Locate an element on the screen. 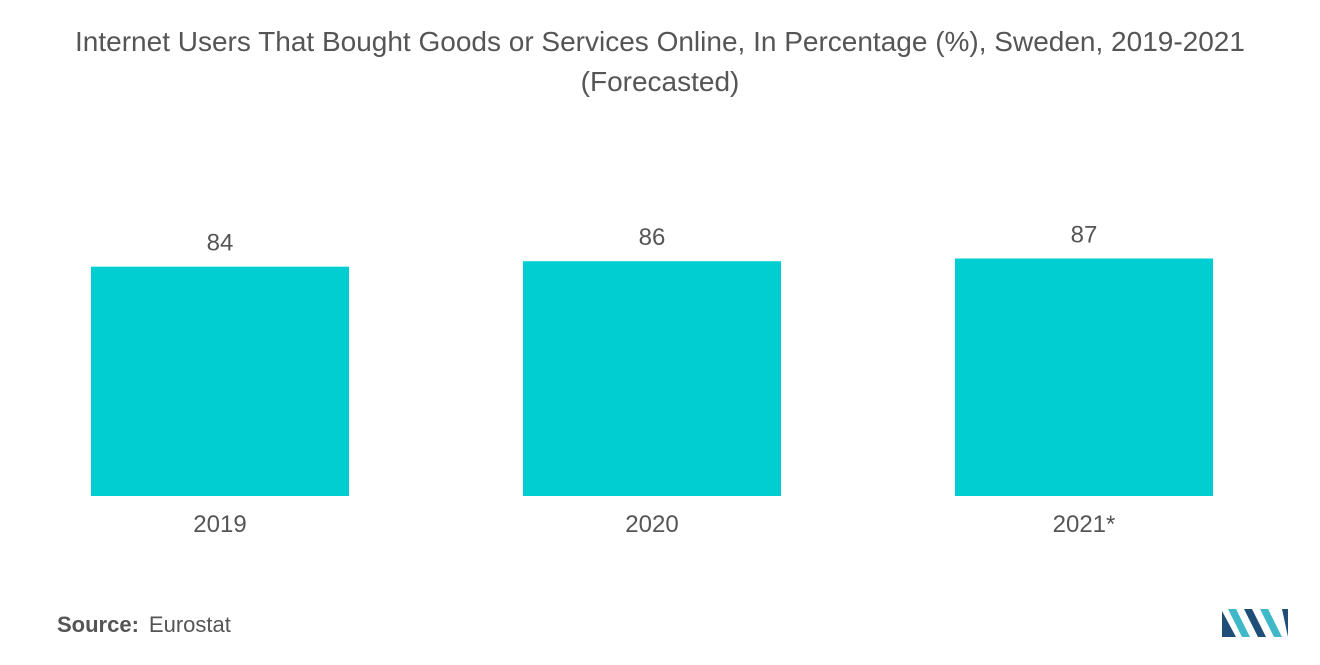 The width and height of the screenshot is (1320, 665). x-tick-label: 2019 is located at coordinates (219, 524).